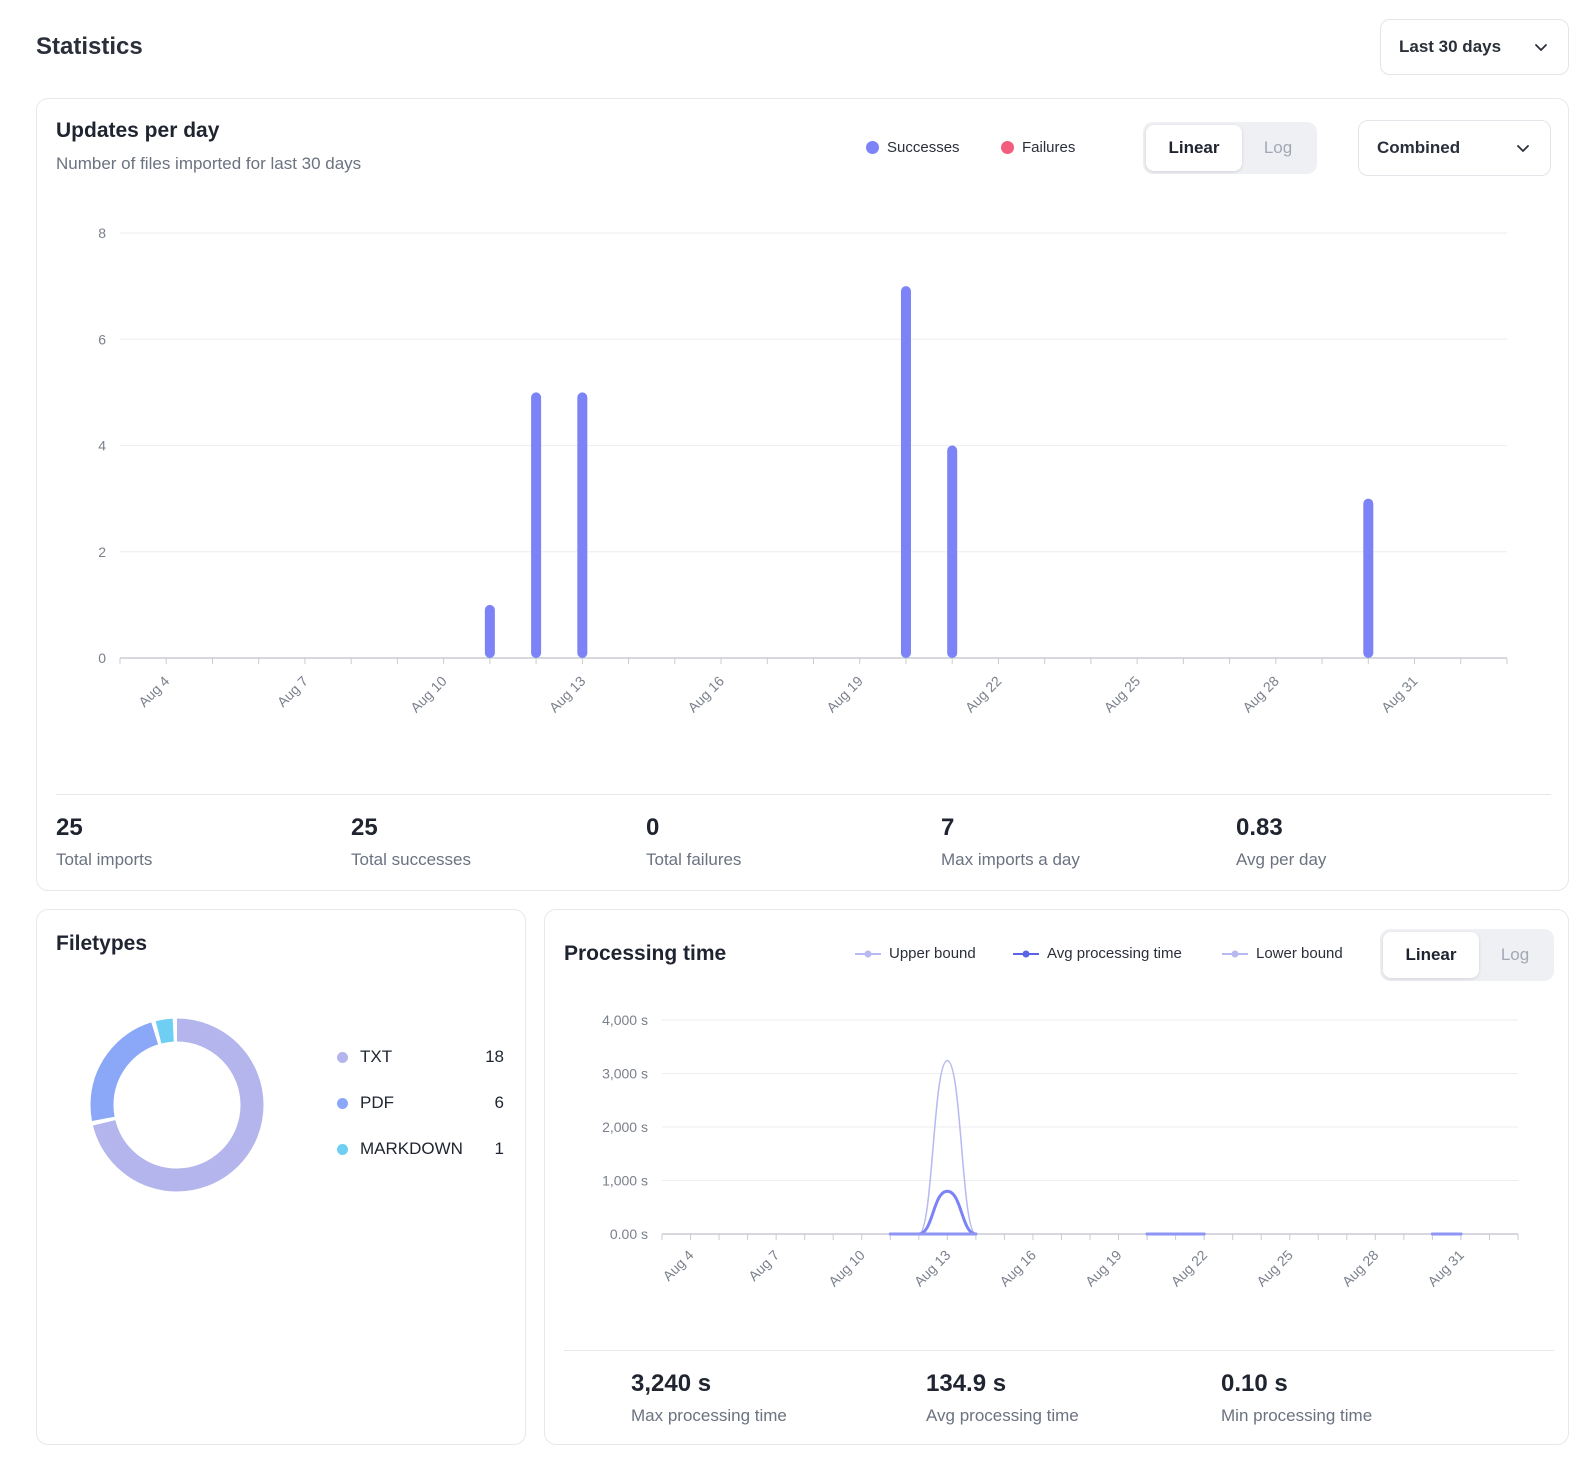 Image resolution: width=1595 pixels, height=1458 pixels. Describe the element at coordinates (625, 1074) in the screenshot. I see `y-tick-label: 3,000 s` at that location.